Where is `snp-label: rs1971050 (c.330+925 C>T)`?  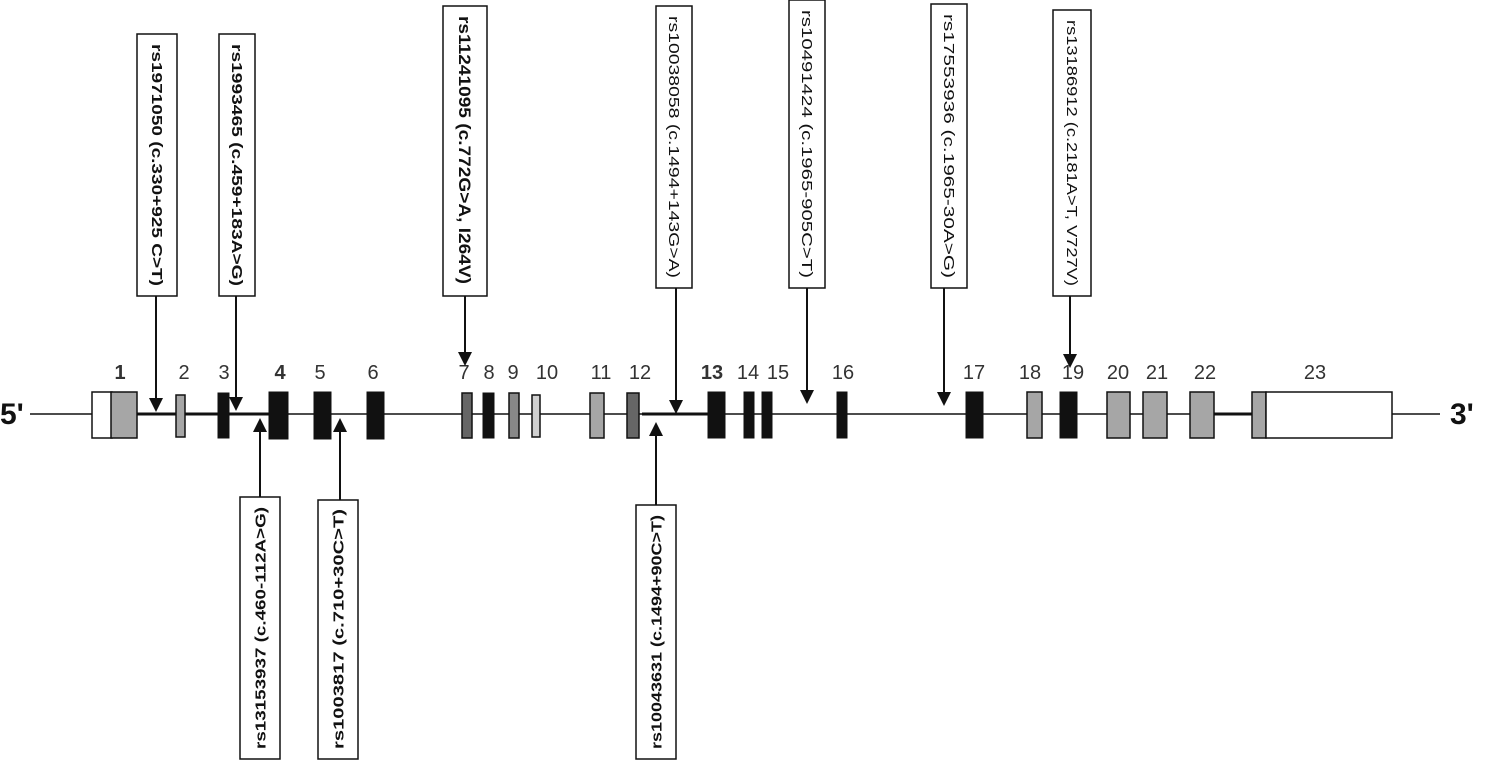
snp-label: rs1971050 (c.330+925 C>T) is located at coordinates (156, 165).